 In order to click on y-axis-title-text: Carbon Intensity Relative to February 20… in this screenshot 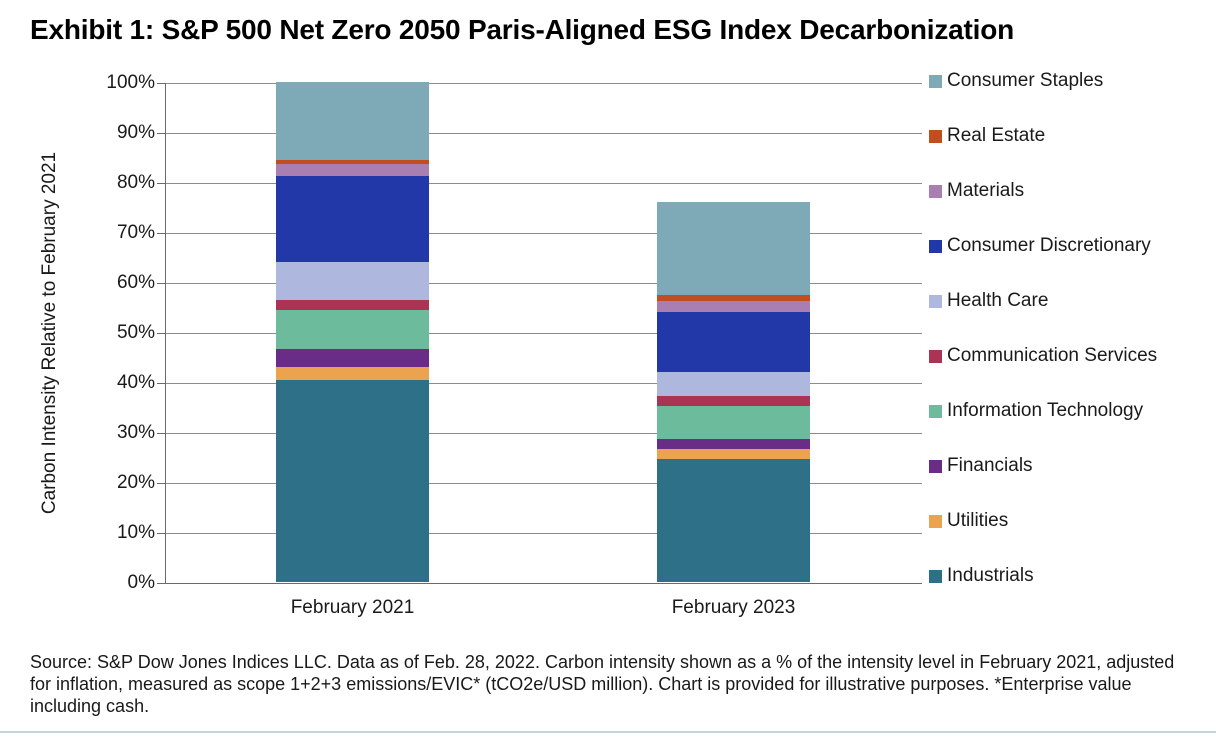, I will do `click(50, 333)`.